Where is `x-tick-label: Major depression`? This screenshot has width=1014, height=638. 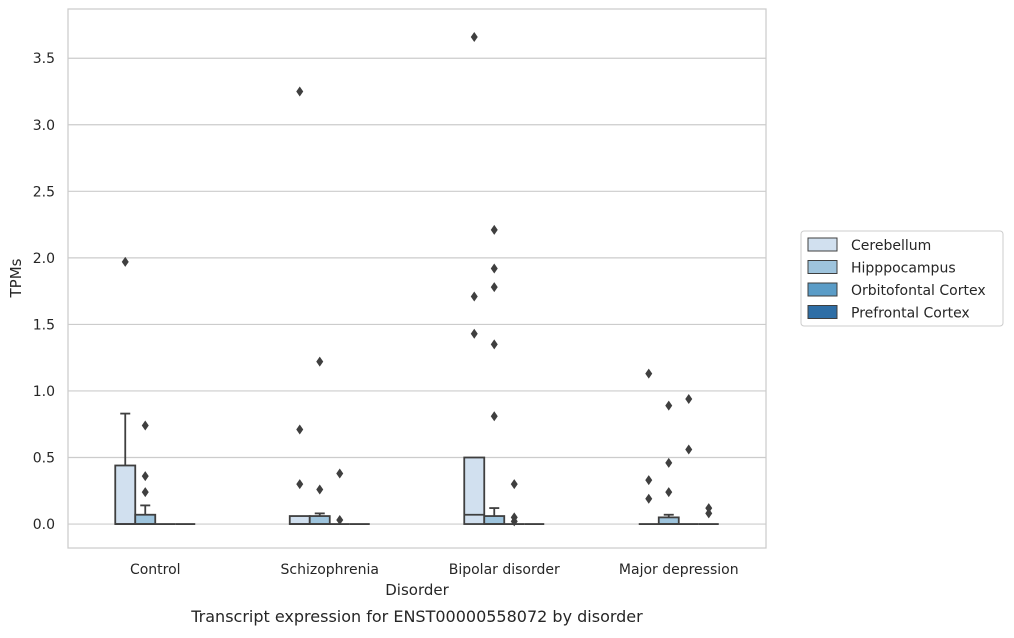
x-tick-label: Major depression is located at coordinates (679, 570).